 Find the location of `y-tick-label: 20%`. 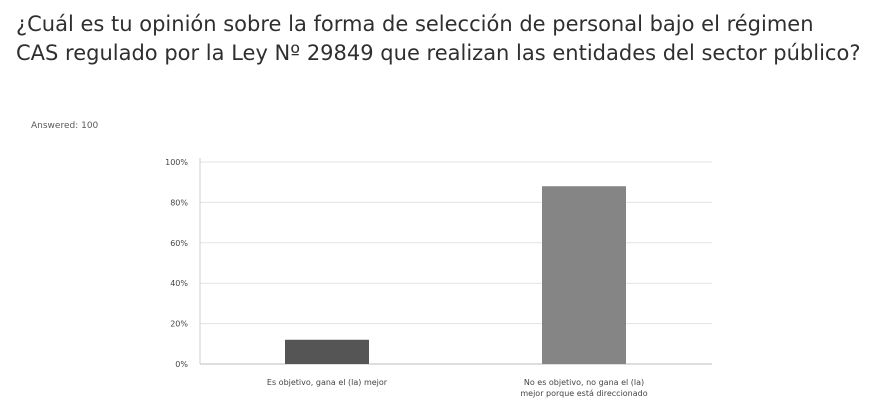

y-tick-label: 20% is located at coordinates (179, 324).